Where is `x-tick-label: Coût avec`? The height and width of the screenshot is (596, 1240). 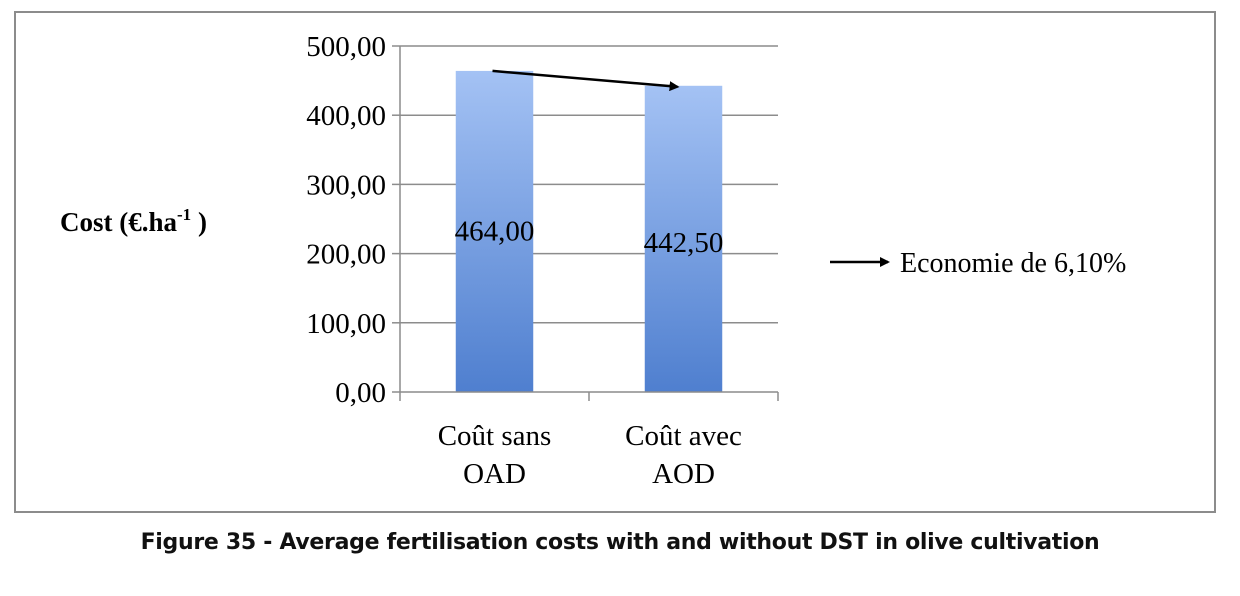 x-tick-label: Coût avec is located at coordinates (683, 436).